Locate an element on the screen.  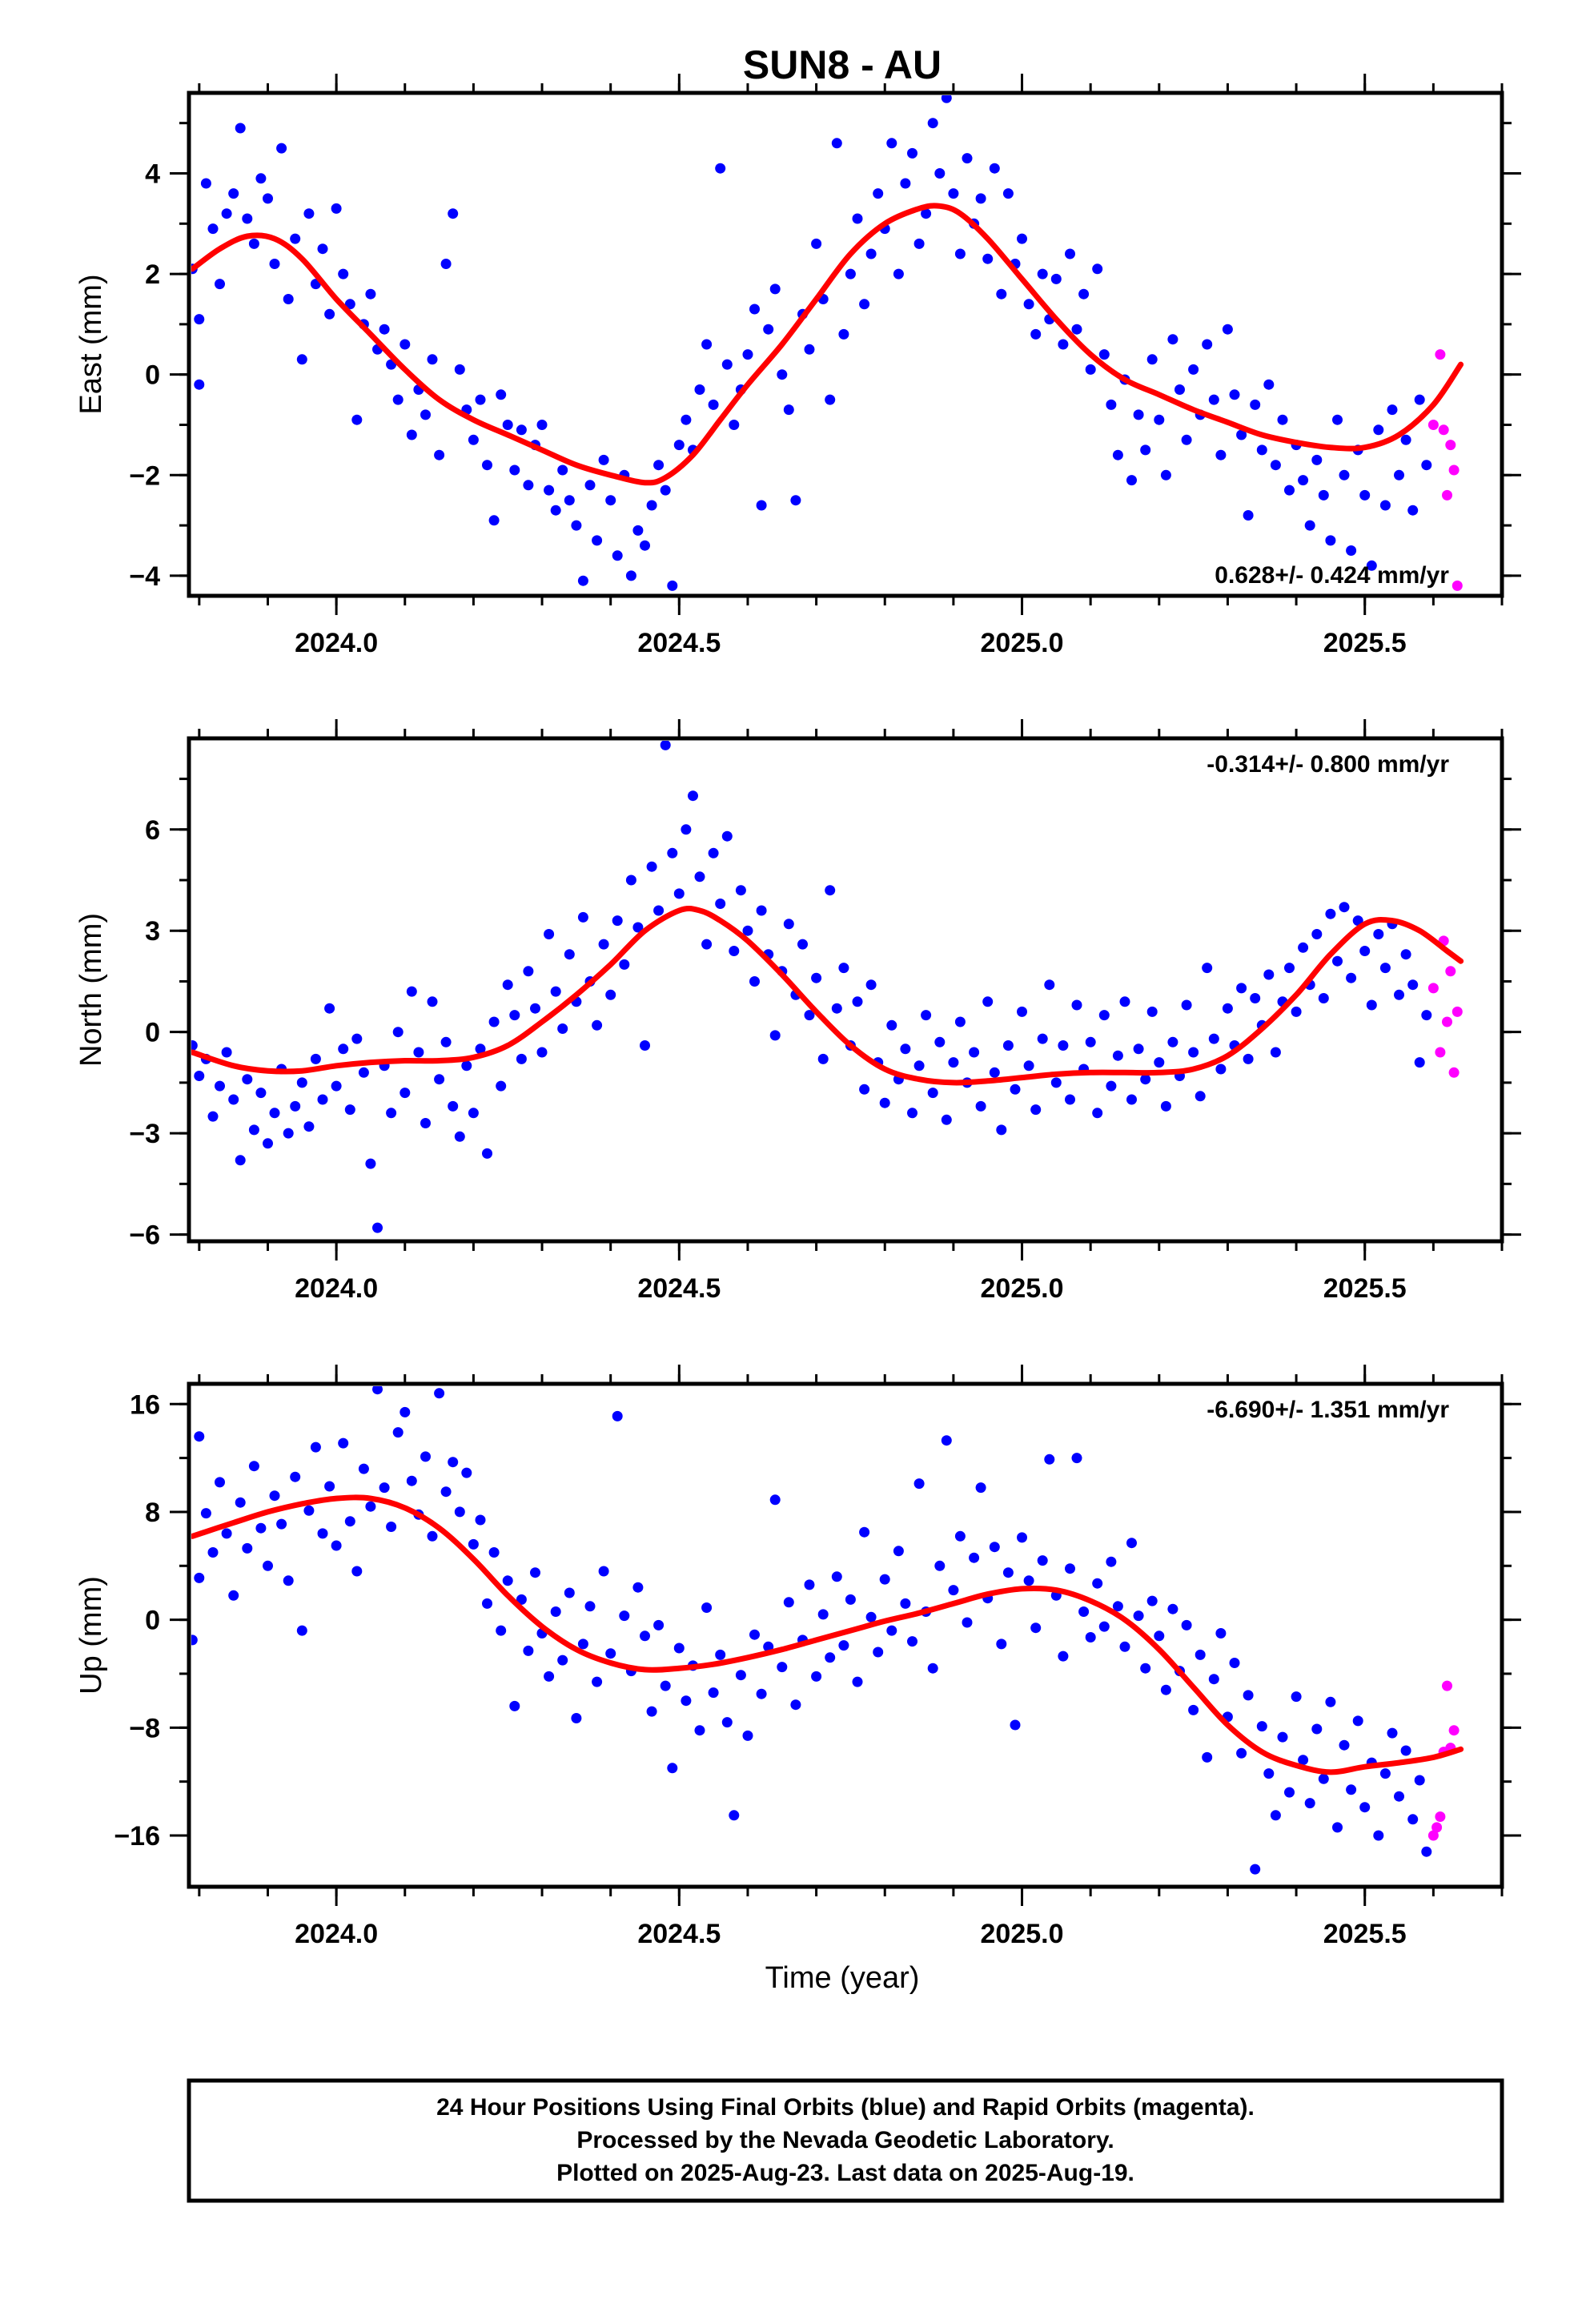
chart-title: SUN8 - AU is located at coordinates (843, 64).